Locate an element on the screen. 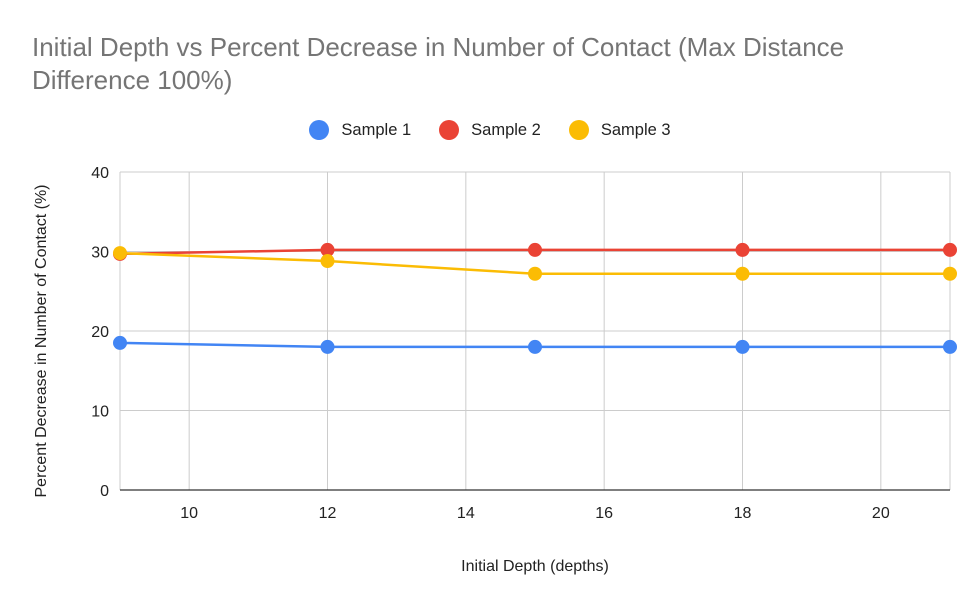 This screenshot has height=606, width=980. legend-label-sample-3: Sample 3 is located at coordinates (635, 129).